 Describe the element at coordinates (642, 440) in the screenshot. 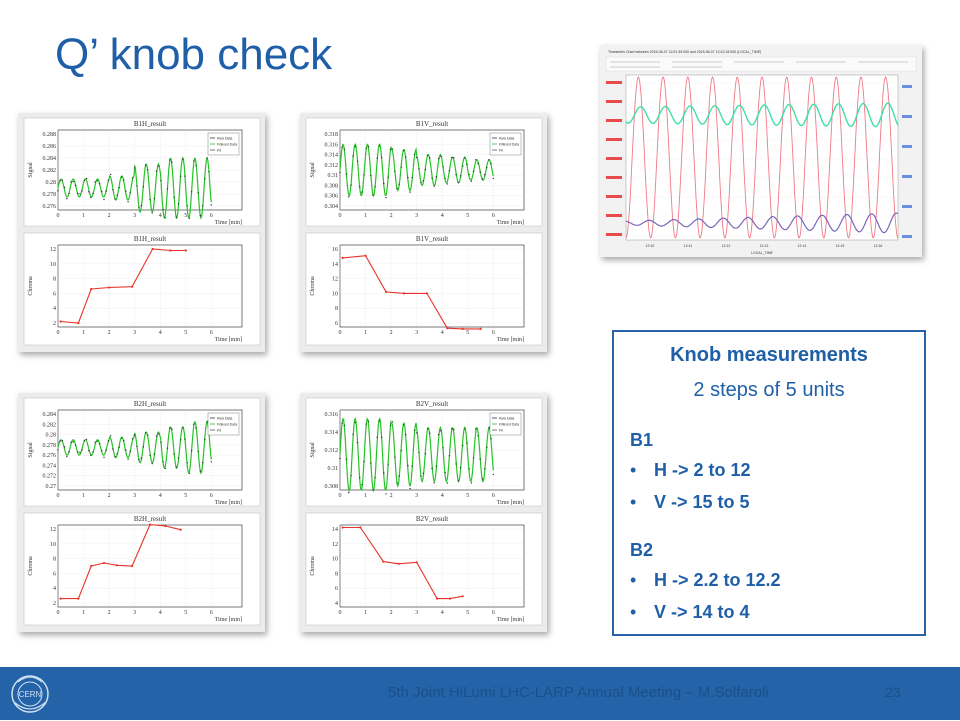

I see `group-b1-label: B1` at that location.